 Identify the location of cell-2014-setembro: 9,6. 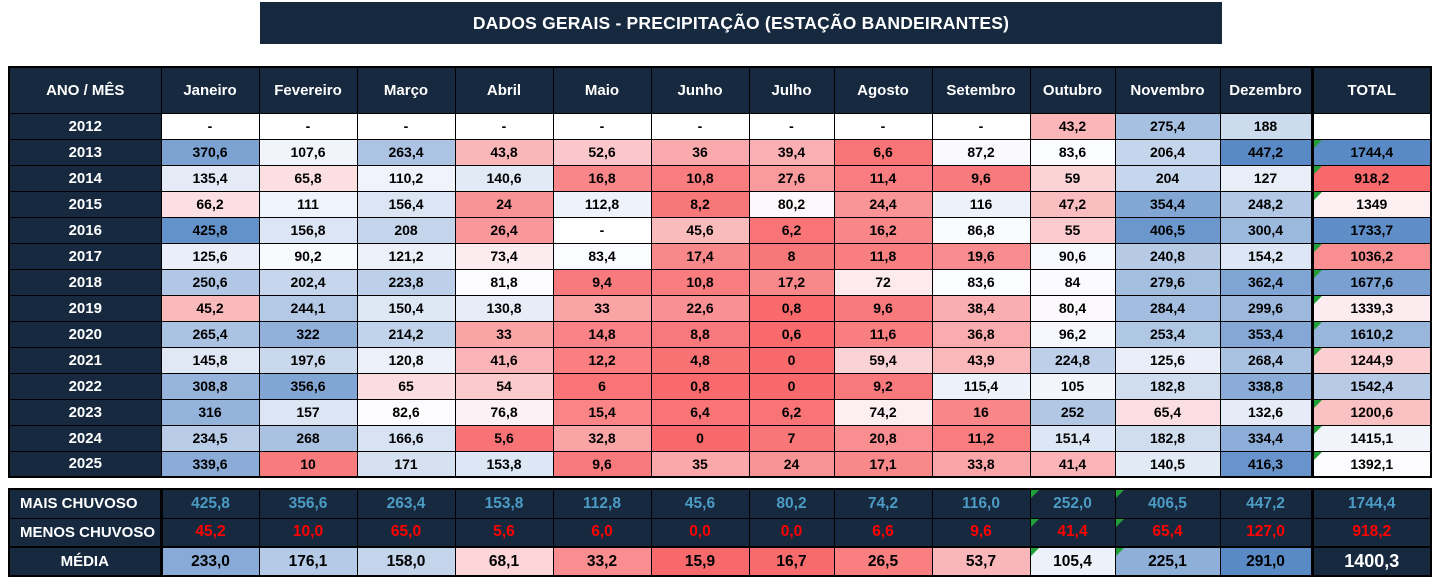
(981, 178).